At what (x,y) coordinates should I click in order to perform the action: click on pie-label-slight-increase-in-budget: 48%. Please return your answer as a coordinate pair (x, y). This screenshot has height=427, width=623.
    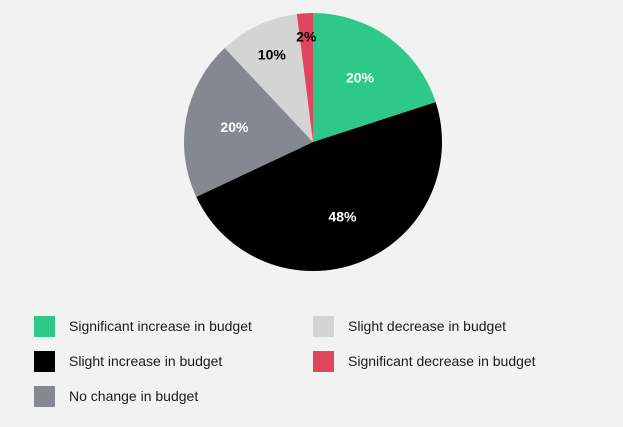
    Looking at the image, I should click on (342, 216).